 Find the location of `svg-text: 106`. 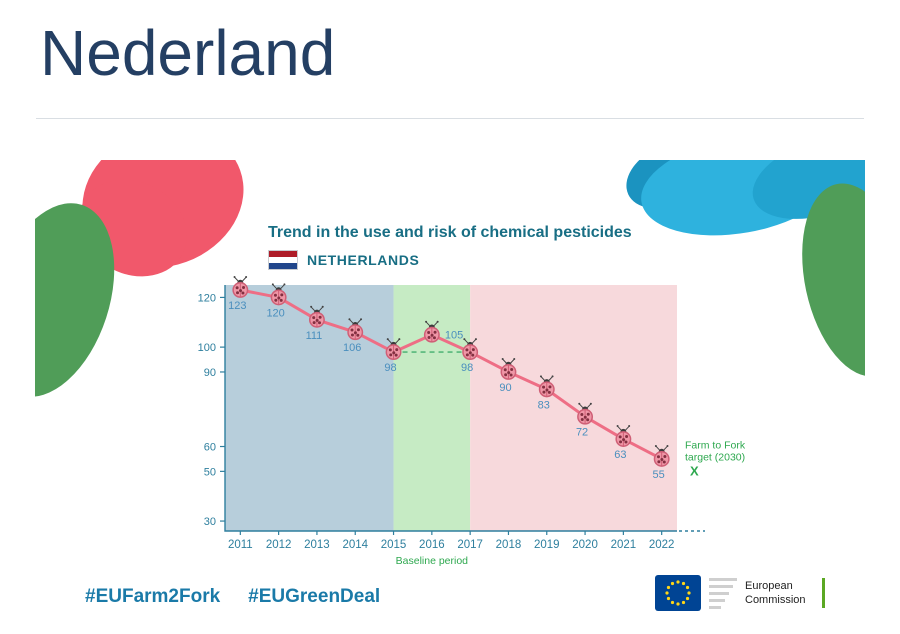

svg-text: 106 is located at coordinates (352, 348).